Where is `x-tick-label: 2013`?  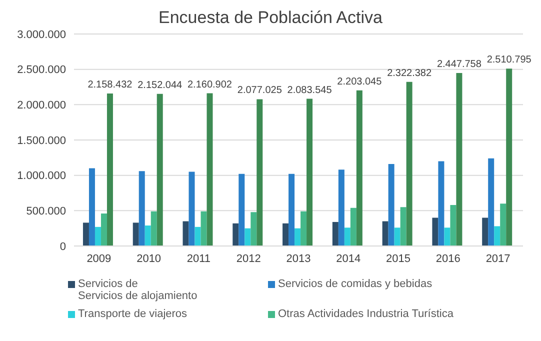
x-tick-label: 2013 is located at coordinates (298, 258).